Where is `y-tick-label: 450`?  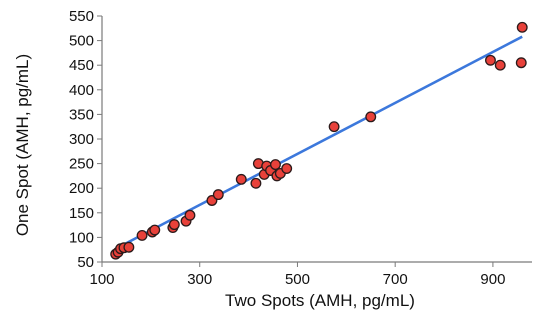 y-tick-label: 450 is located at coordinates (81, 65).